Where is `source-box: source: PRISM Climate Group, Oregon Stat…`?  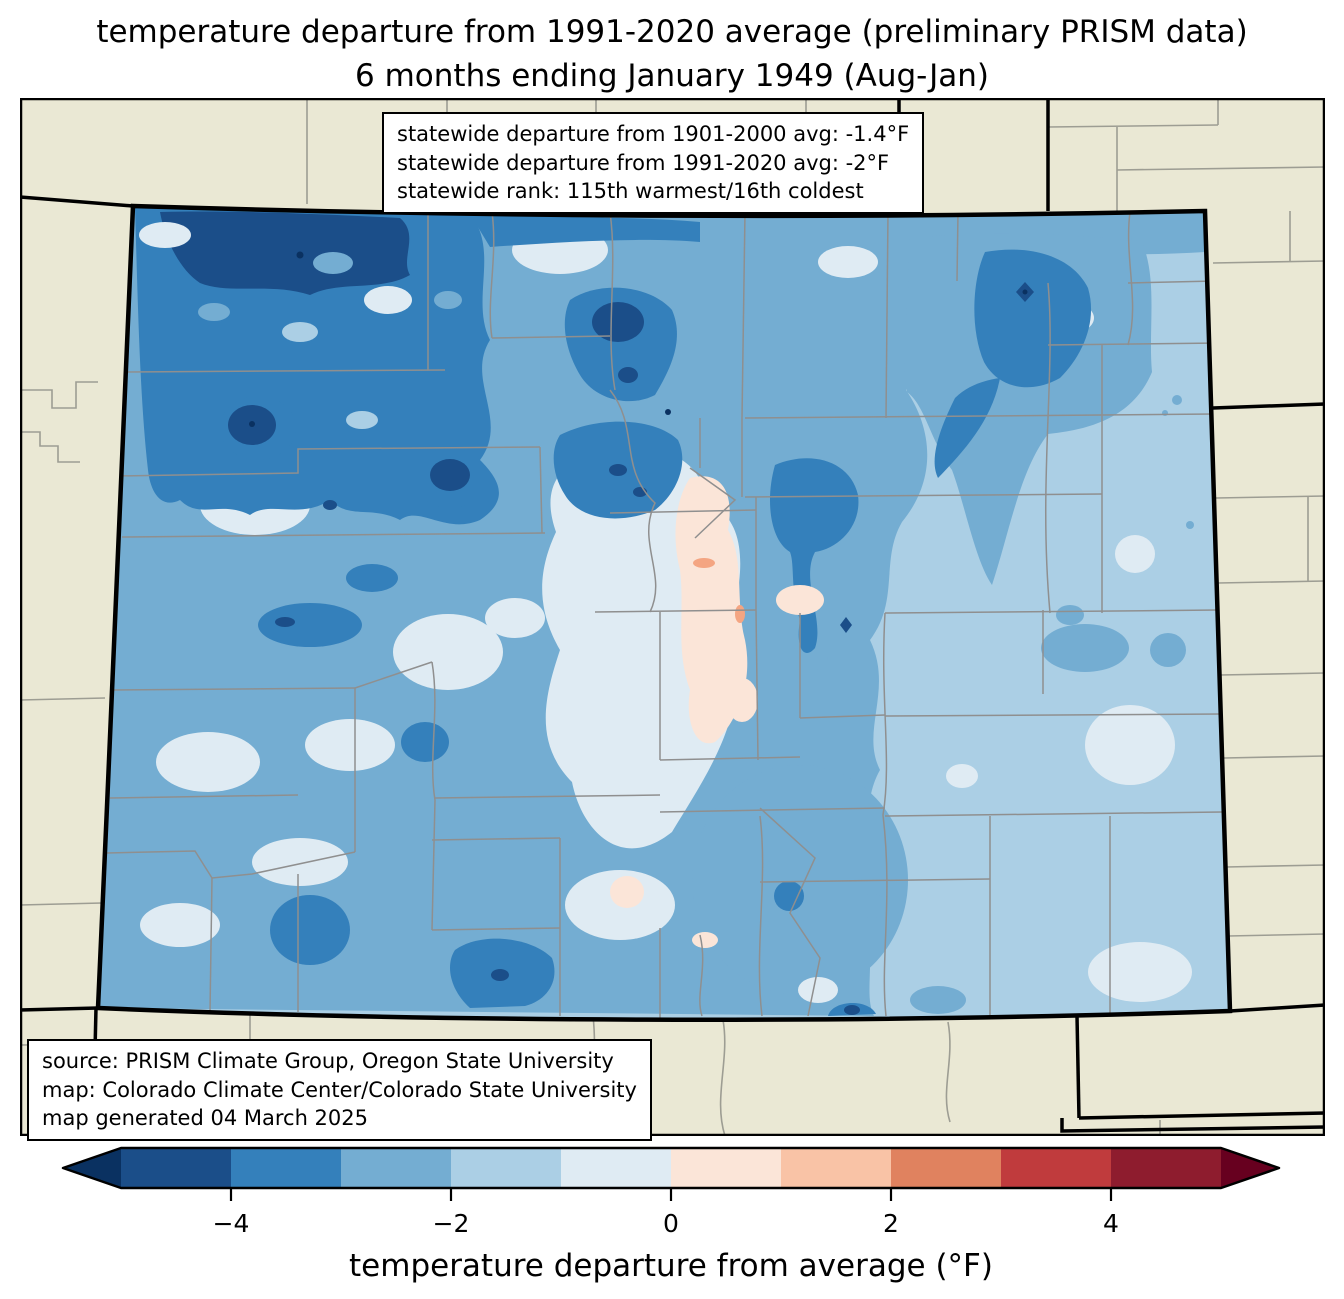 source-box: source: PRISM Climate Group, Oregon Stat… is located at coordinates (339, 1090).